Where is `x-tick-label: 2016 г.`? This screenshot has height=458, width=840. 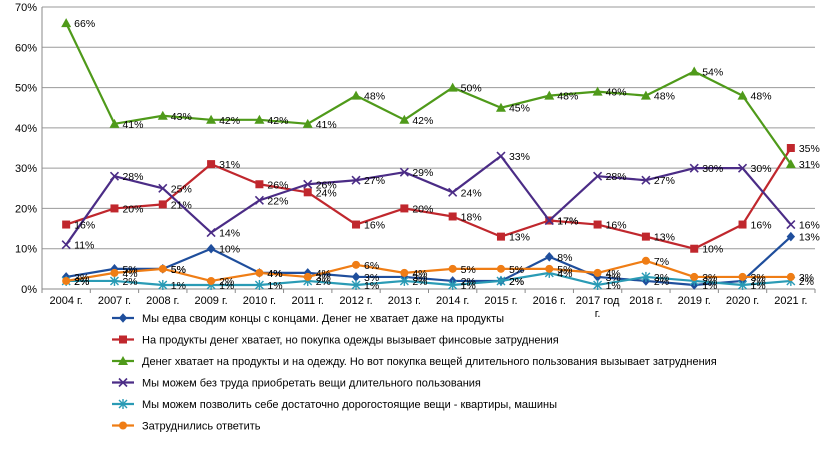
x-tick-label: 2016 г. is located at coordinates (549, 301).